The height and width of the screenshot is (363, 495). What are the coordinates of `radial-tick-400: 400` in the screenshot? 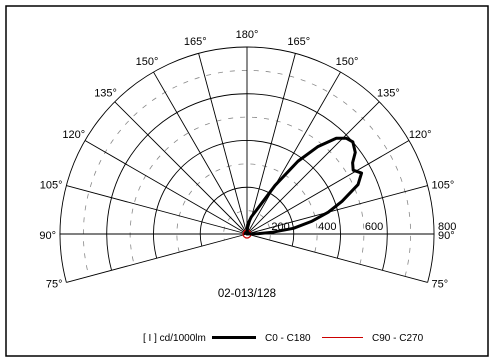 It's located at (327, 227).